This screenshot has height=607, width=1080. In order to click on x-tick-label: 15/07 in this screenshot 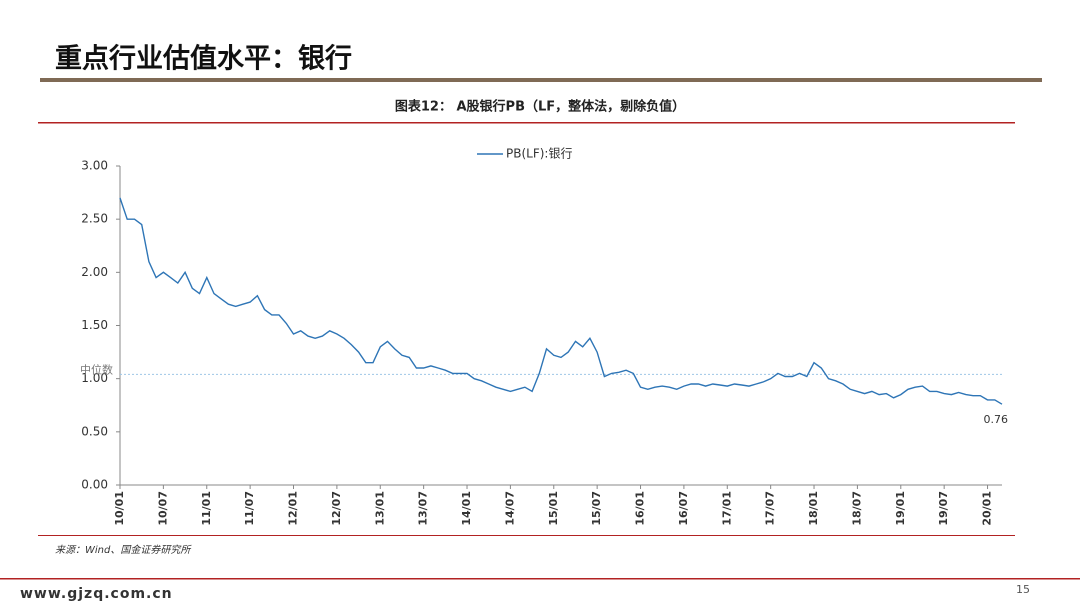, I will do `click(596, 508)`.